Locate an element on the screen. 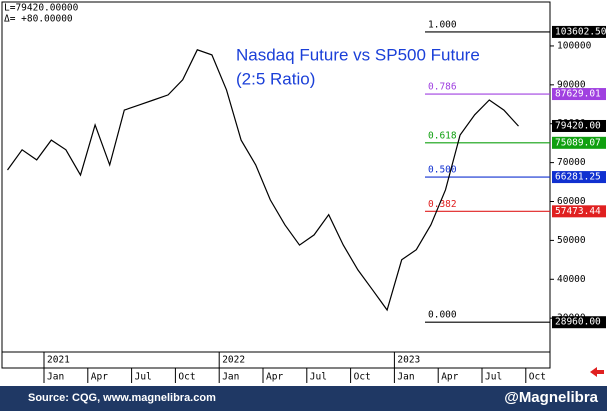  chart-title: Nasdaq Future vs SP500 Future is located at coordinates (358, 54).